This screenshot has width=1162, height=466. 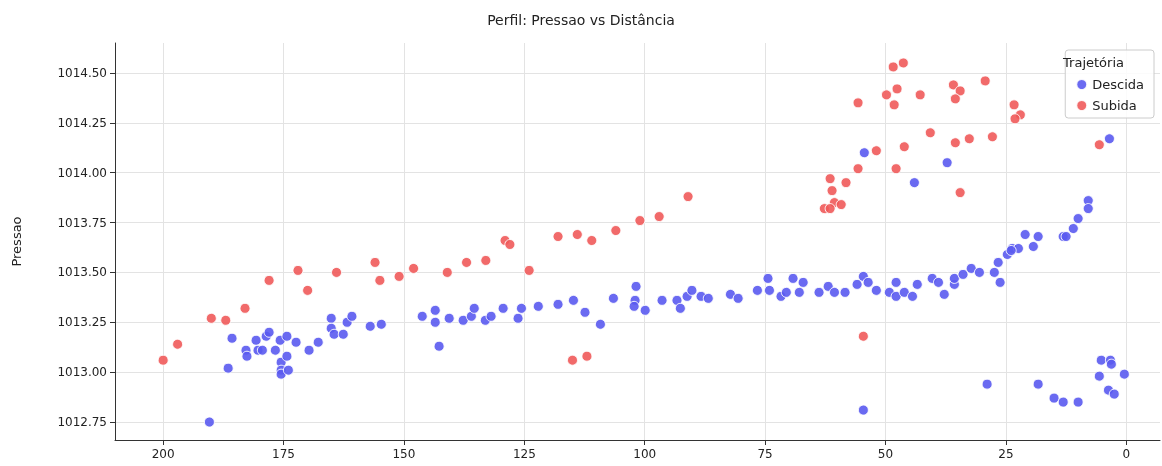 What do you see at coordinates (82, 122) in the screenshot?
I see `y-tick-label: 1014.25` at bounding box center [82, 122].